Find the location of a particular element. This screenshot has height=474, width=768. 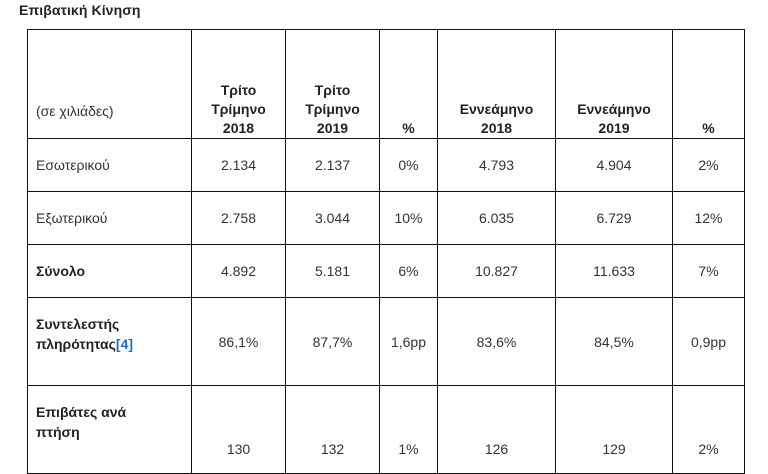

cell: 7% is located at coordinates (708, 271).